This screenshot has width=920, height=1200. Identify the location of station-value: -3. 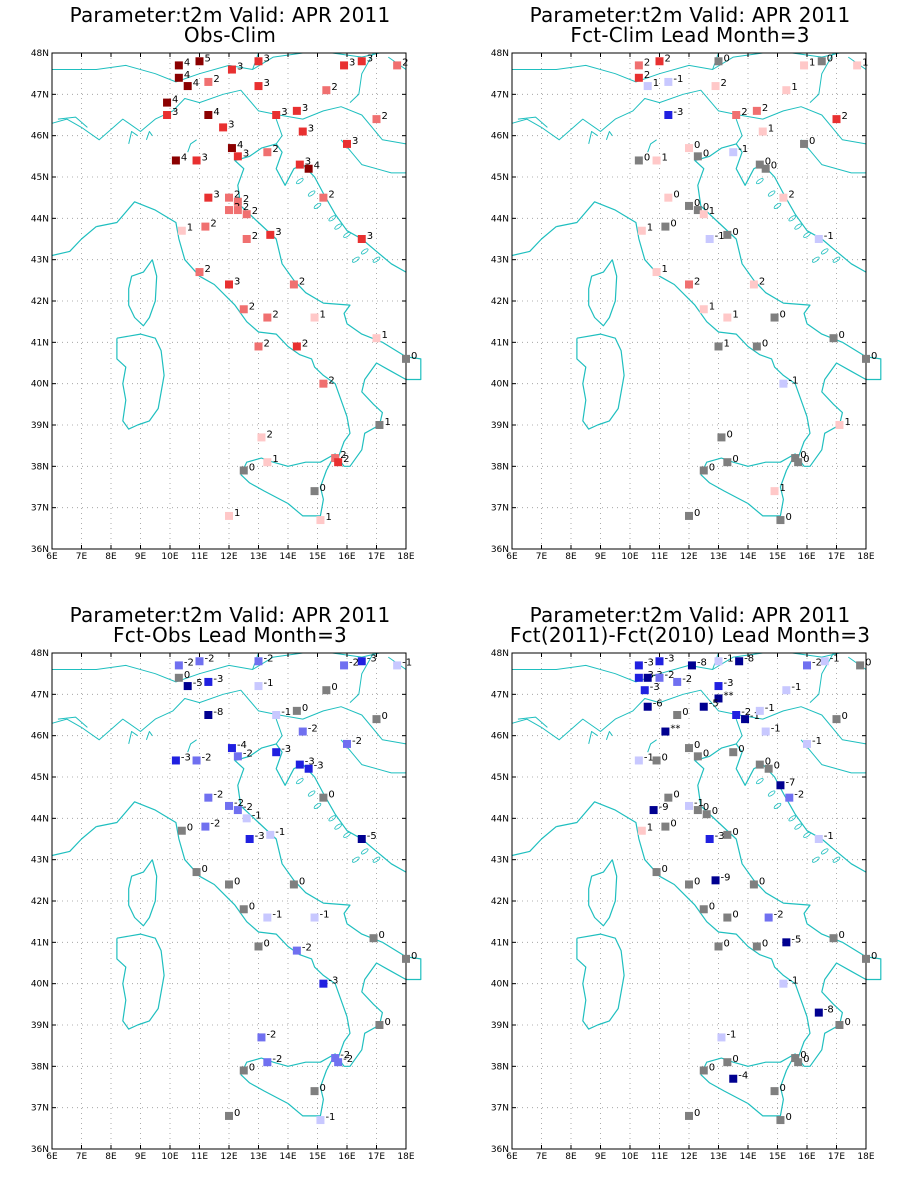
(260, 836).